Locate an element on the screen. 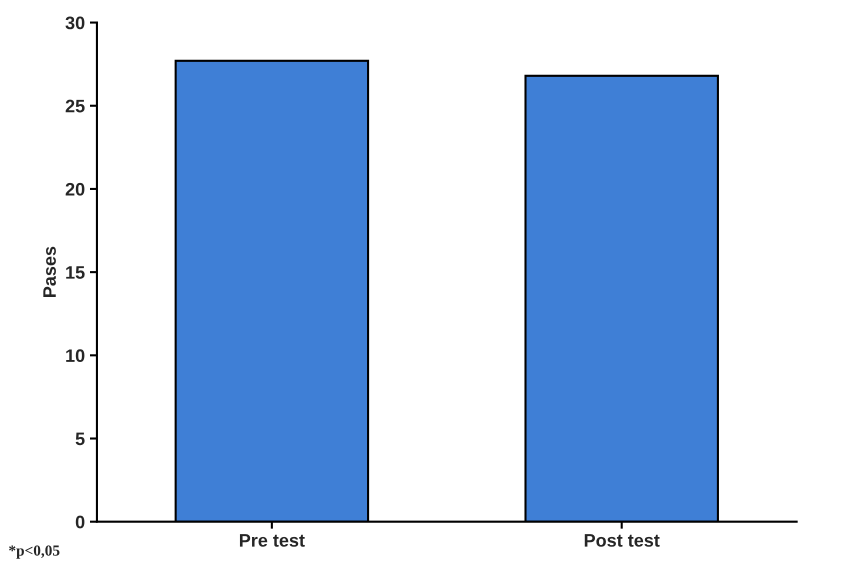 The width and height of the screenshot is (843, 564). y-tick-label: 10 is located at coordinates (75, 355).